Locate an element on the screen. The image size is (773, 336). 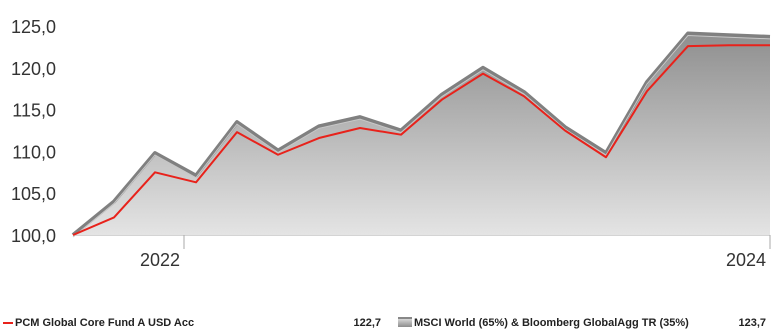
x-tick-label: 2022 is located at coordinates (160, 260).